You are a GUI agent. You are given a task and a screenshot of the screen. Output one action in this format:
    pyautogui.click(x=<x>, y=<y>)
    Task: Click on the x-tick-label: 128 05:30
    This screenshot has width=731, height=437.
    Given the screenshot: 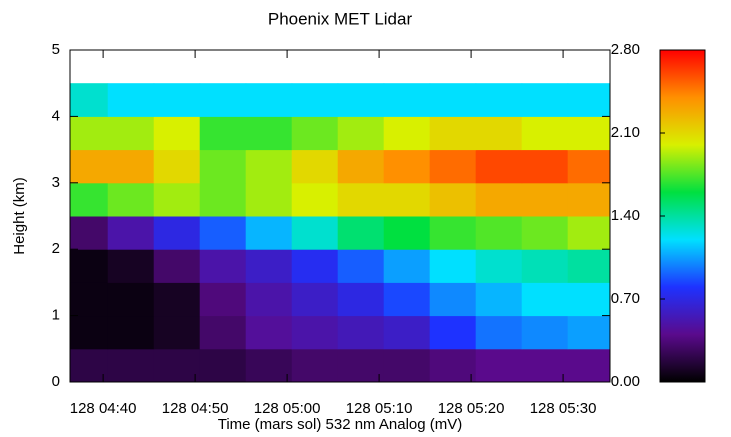 What is the action you would take?
    pyautogui.click(x=563, y=408)
    